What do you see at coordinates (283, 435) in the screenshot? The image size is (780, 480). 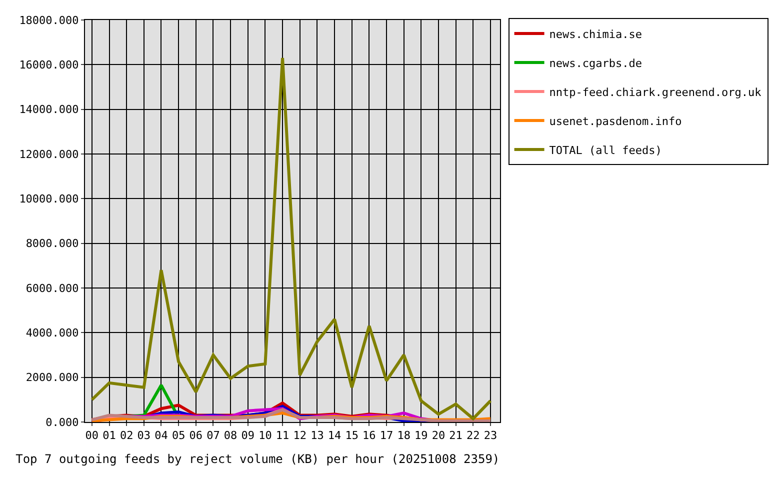 I see `x-tick-label: 11` at bounding box center [283, 435].